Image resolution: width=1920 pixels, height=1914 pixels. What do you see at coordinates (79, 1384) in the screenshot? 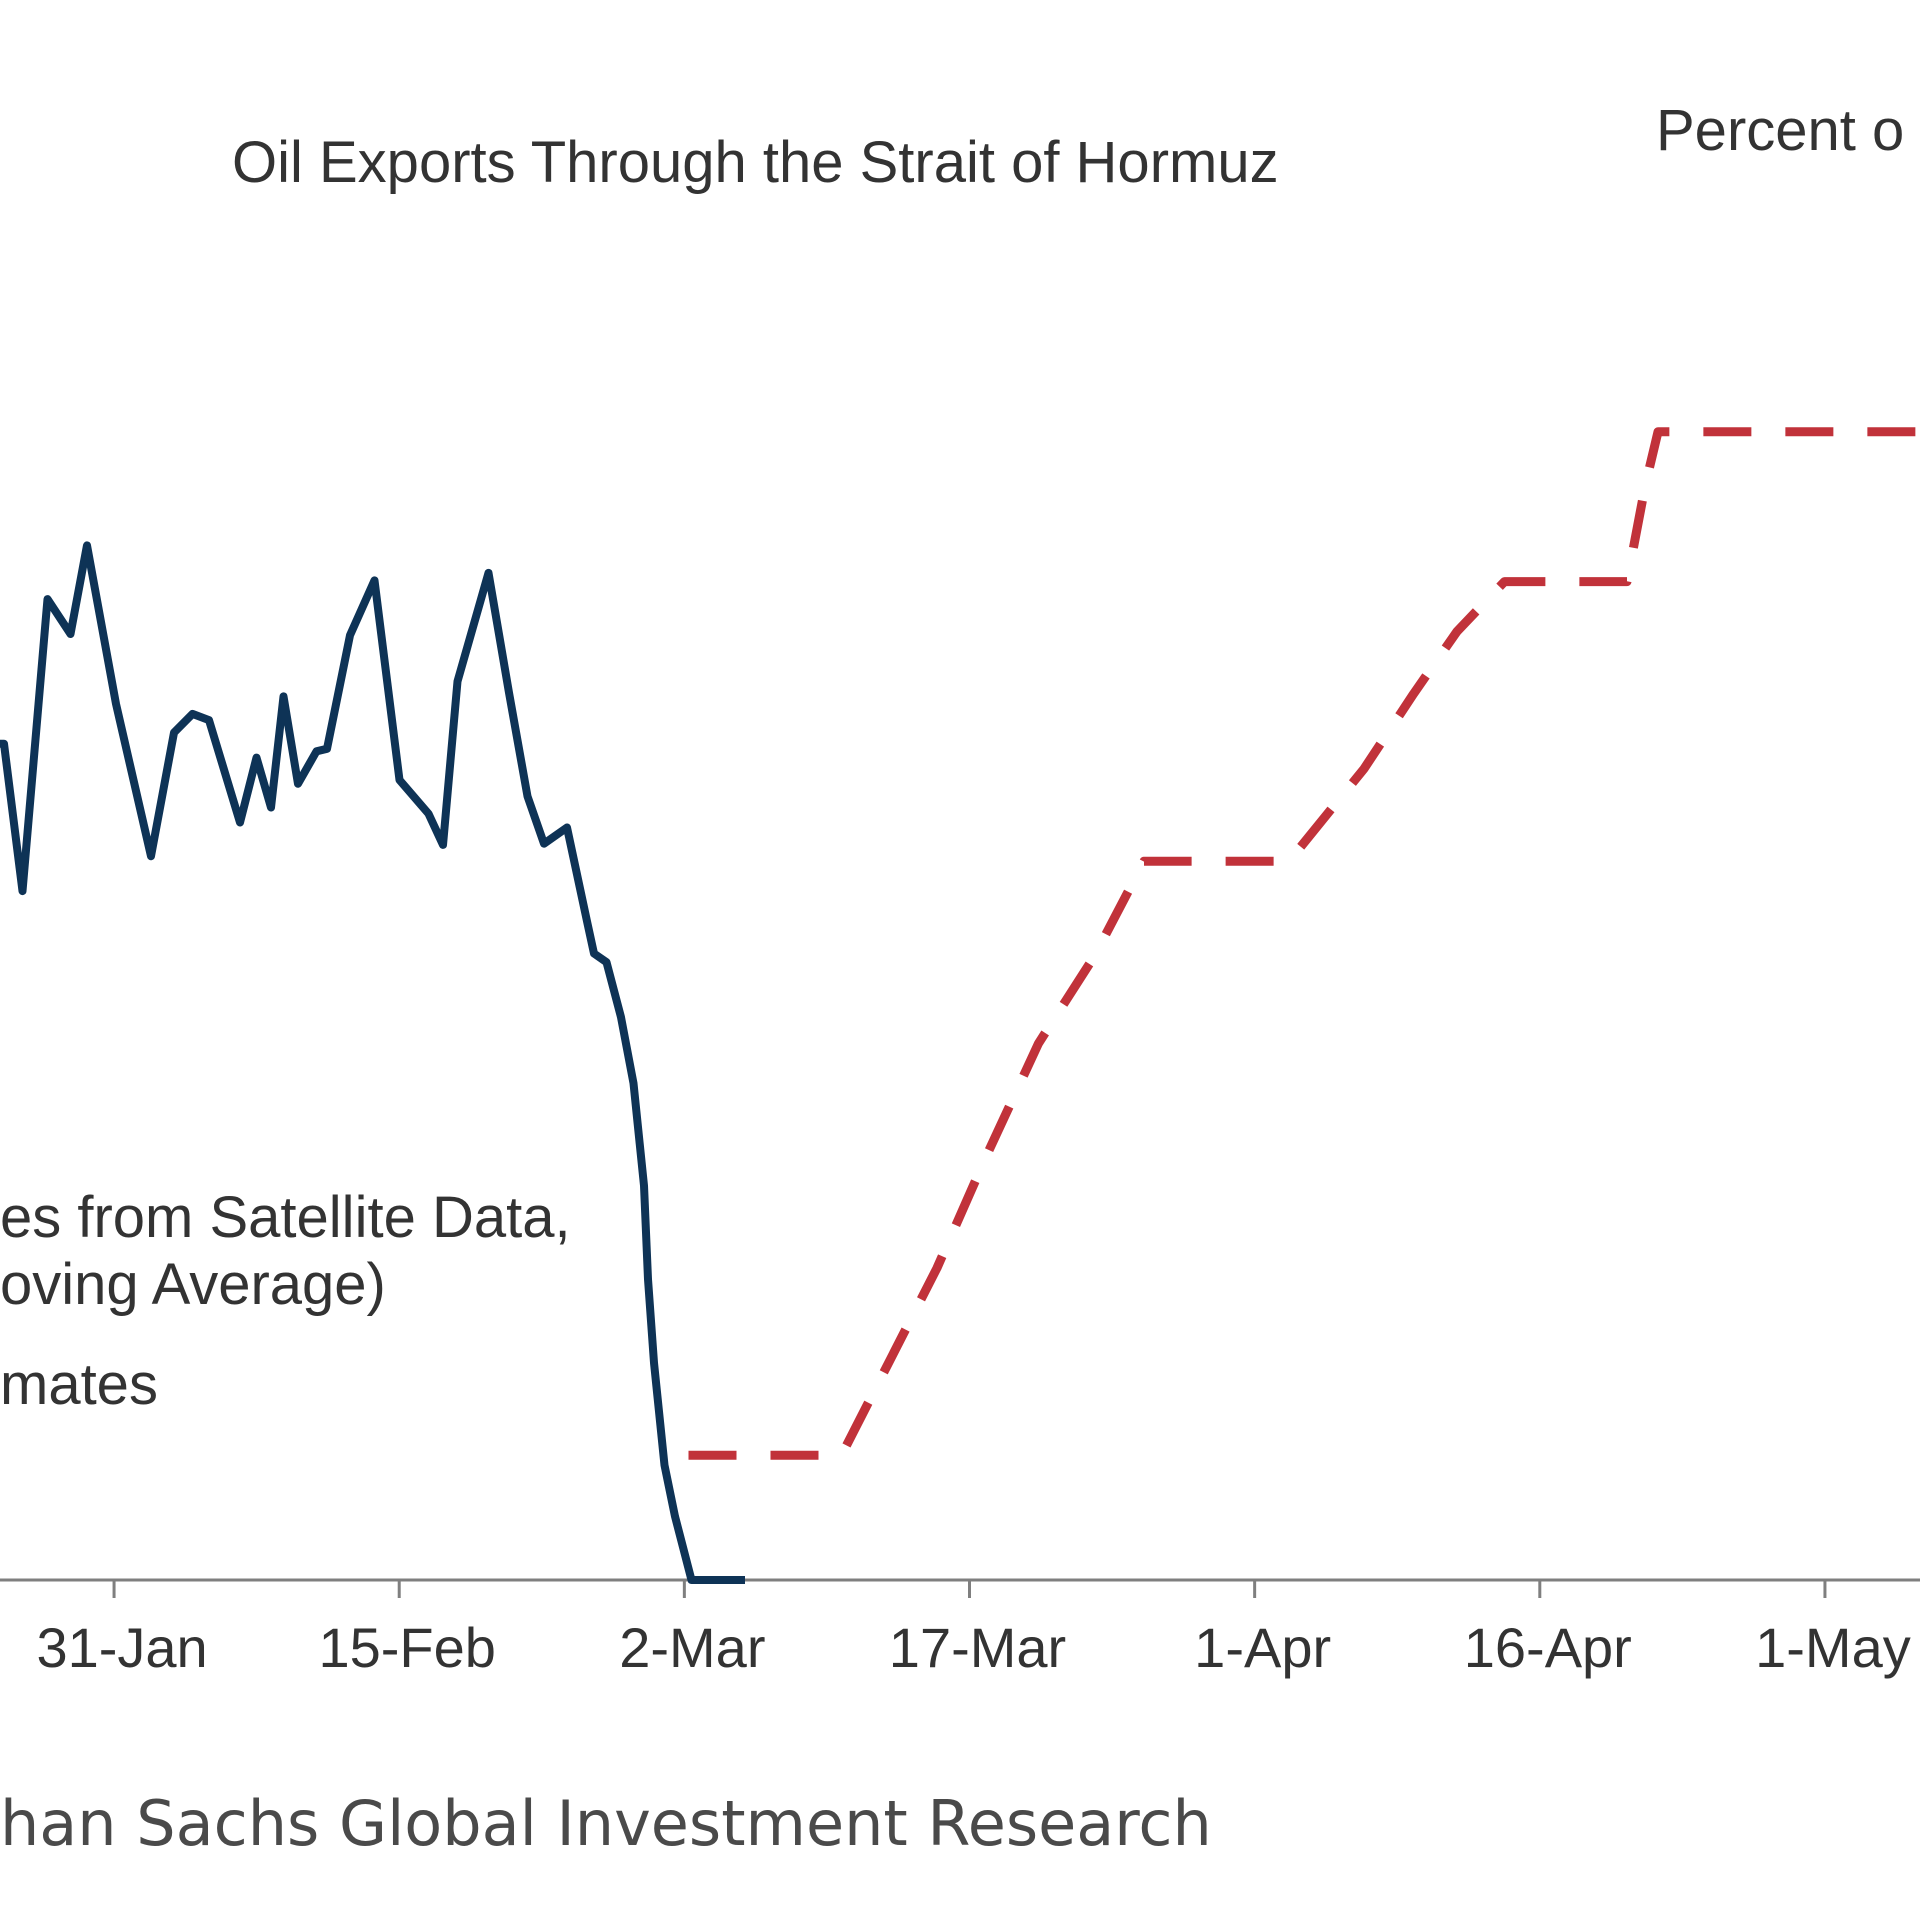
I see `legend-line-3: mates` at bounding box center [79, 1384].